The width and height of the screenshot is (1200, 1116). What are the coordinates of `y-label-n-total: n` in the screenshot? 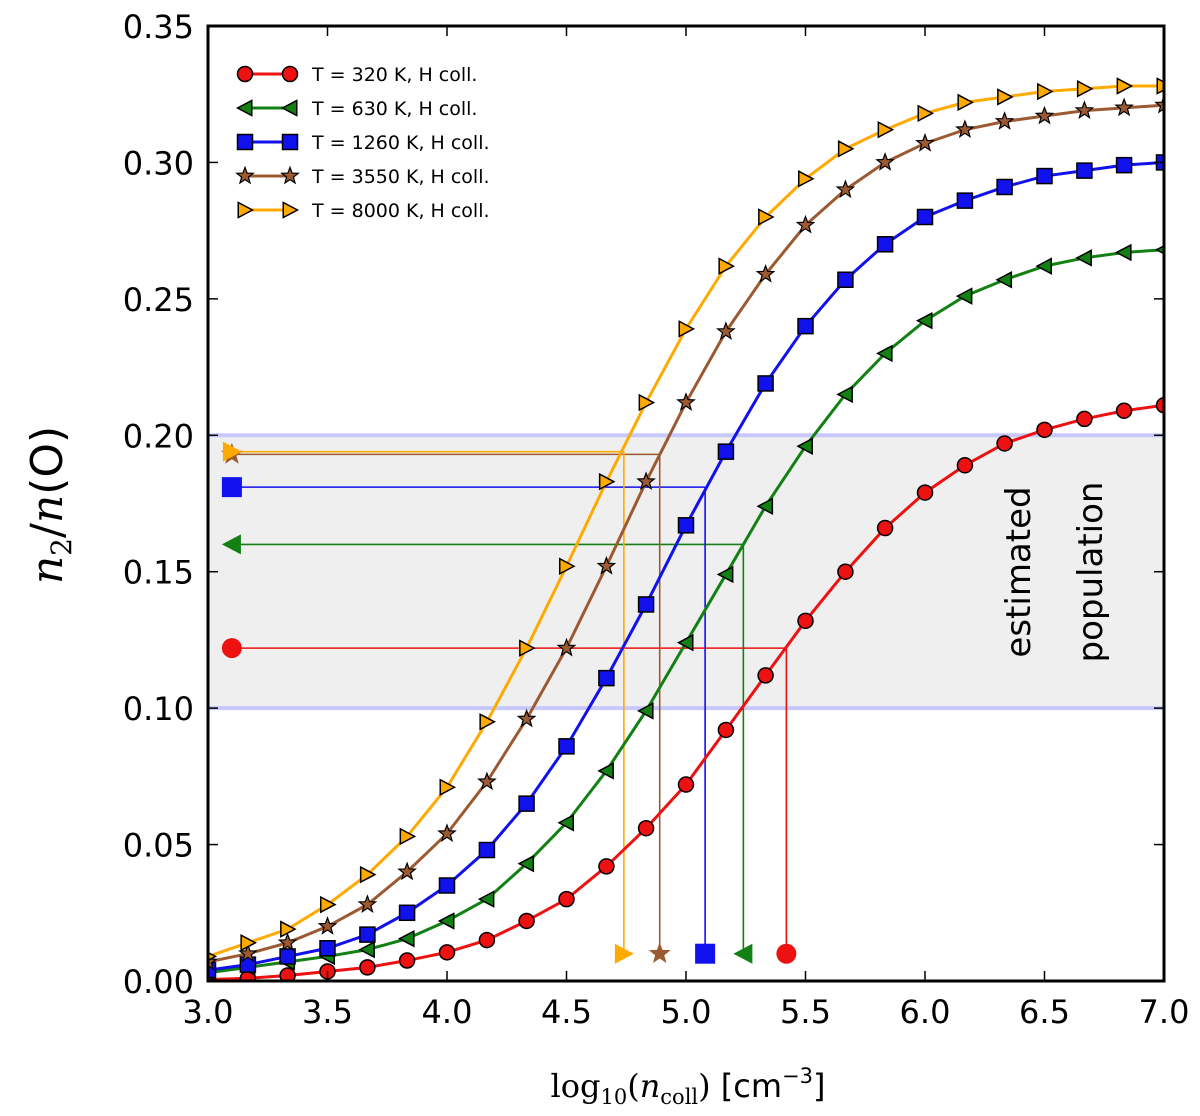 It's located at (47, 509).